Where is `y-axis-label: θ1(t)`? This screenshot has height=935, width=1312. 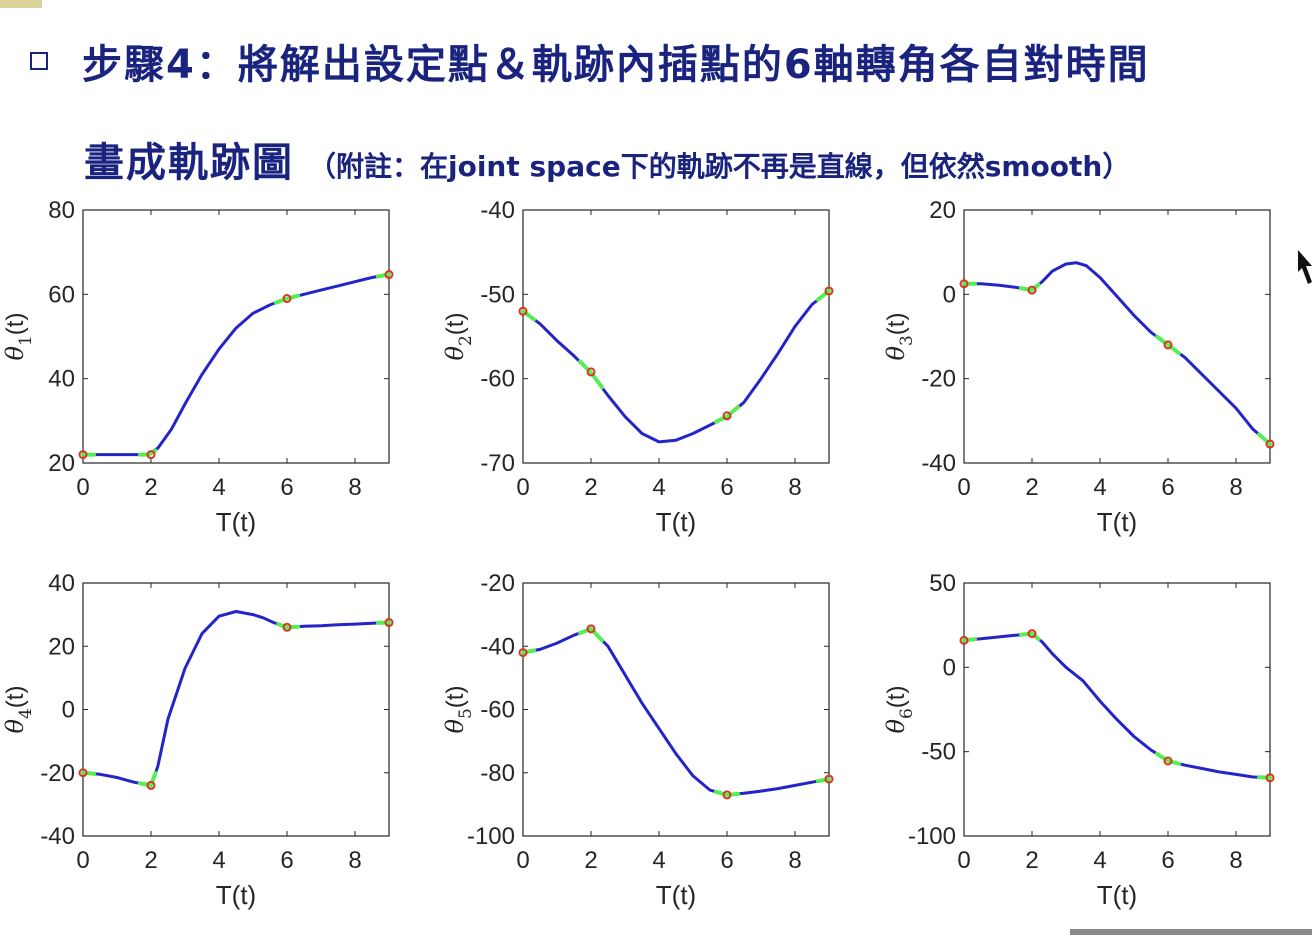 y-axis-label: θ1(t) is located at coordinates (18, 337).